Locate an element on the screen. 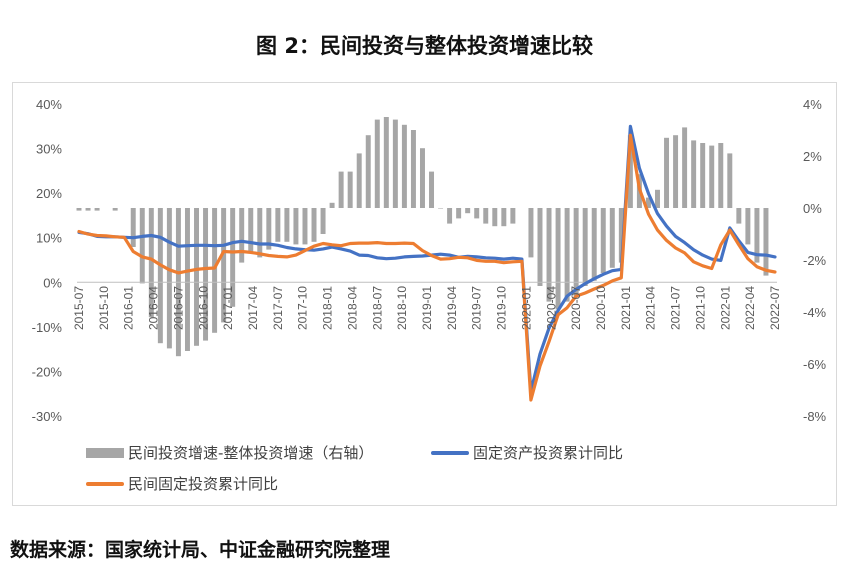 The width and height of the screenshot is (849, 575). x-tick-label: 2017-10 is located at coordinates (303, 308).